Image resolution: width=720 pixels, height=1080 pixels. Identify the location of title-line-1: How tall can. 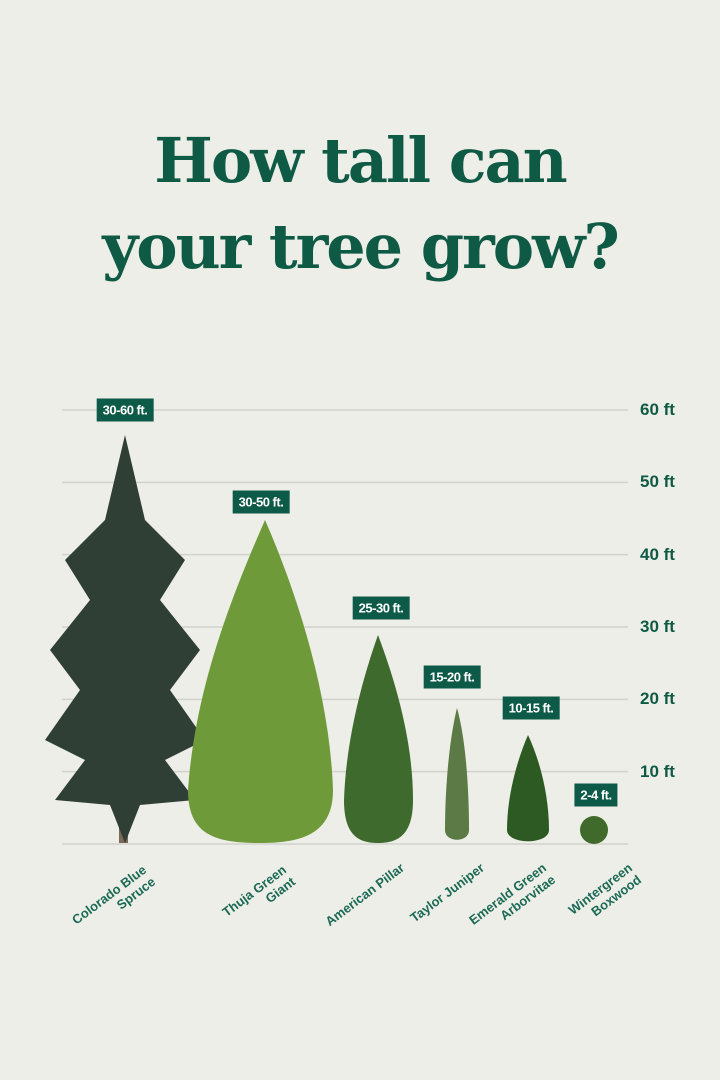
(360, 160).